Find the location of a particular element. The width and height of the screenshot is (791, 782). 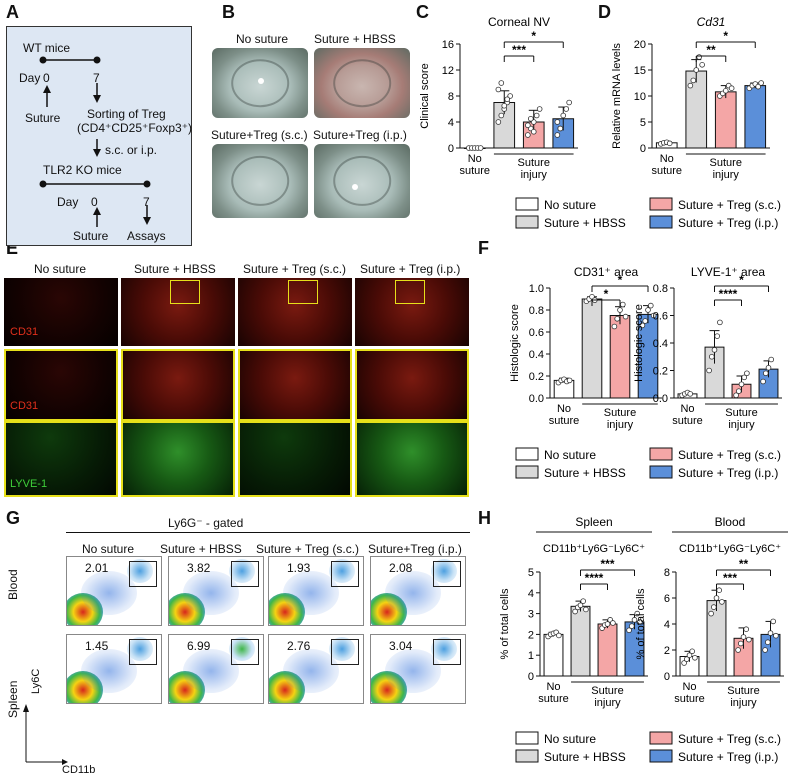

y-tick-label: 10 is located at coordinates (640, 97).